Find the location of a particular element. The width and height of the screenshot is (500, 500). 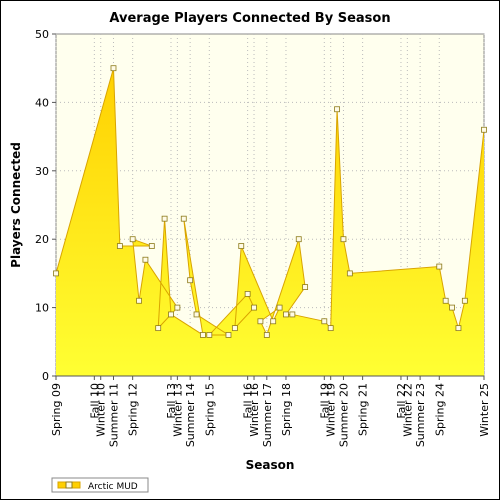

x-tick-label: Winter 16 is located at coordinates (254, 410).